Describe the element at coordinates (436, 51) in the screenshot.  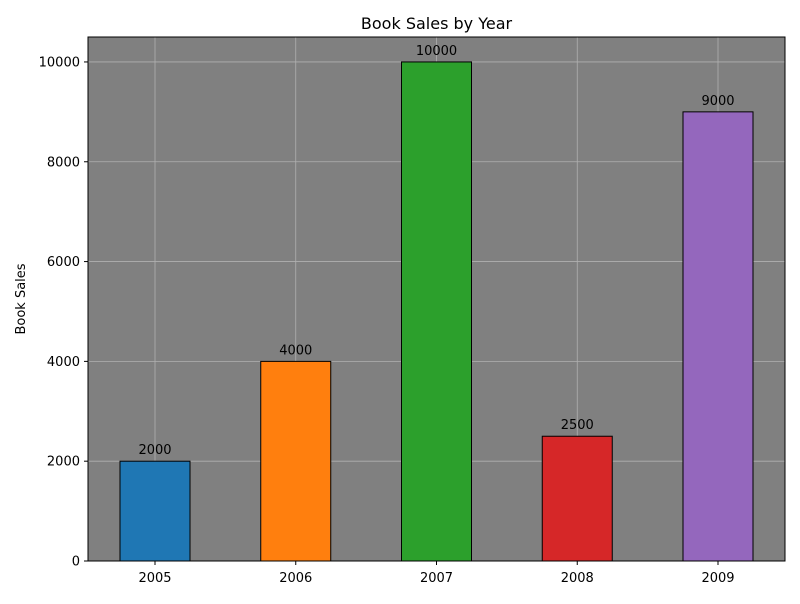
I see `bar-value-label: 10000` at that location.